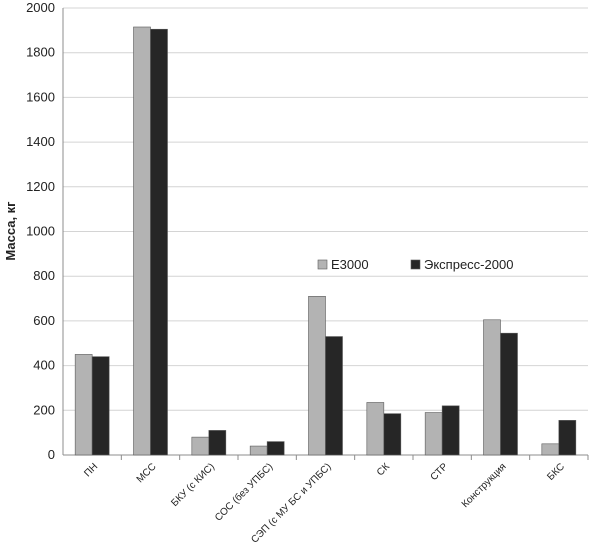  Describe the element at coordinates (383, 469) in the screenshot. I see `x-tick-label: СК` at that location.